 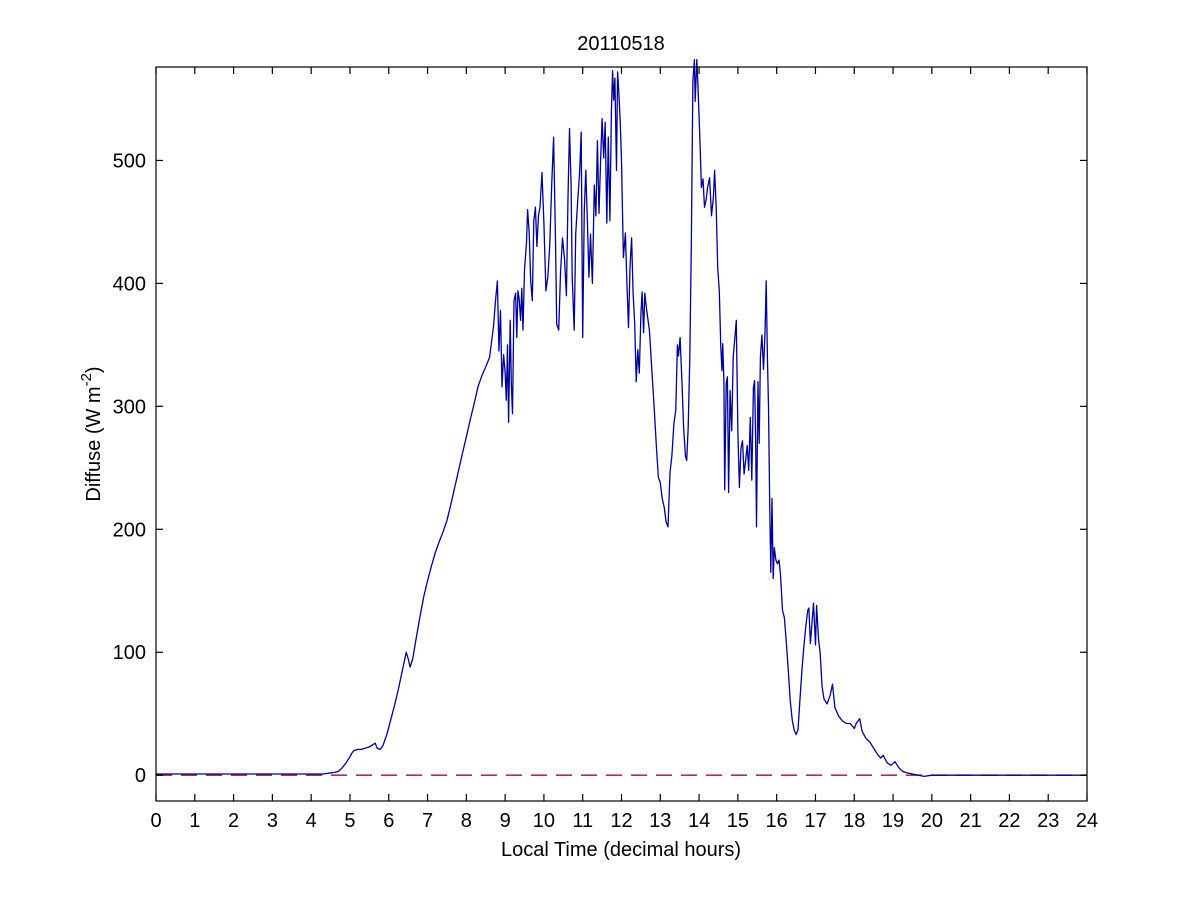 I want to click on x-tick-label: 3, so click(x=272, y=821).